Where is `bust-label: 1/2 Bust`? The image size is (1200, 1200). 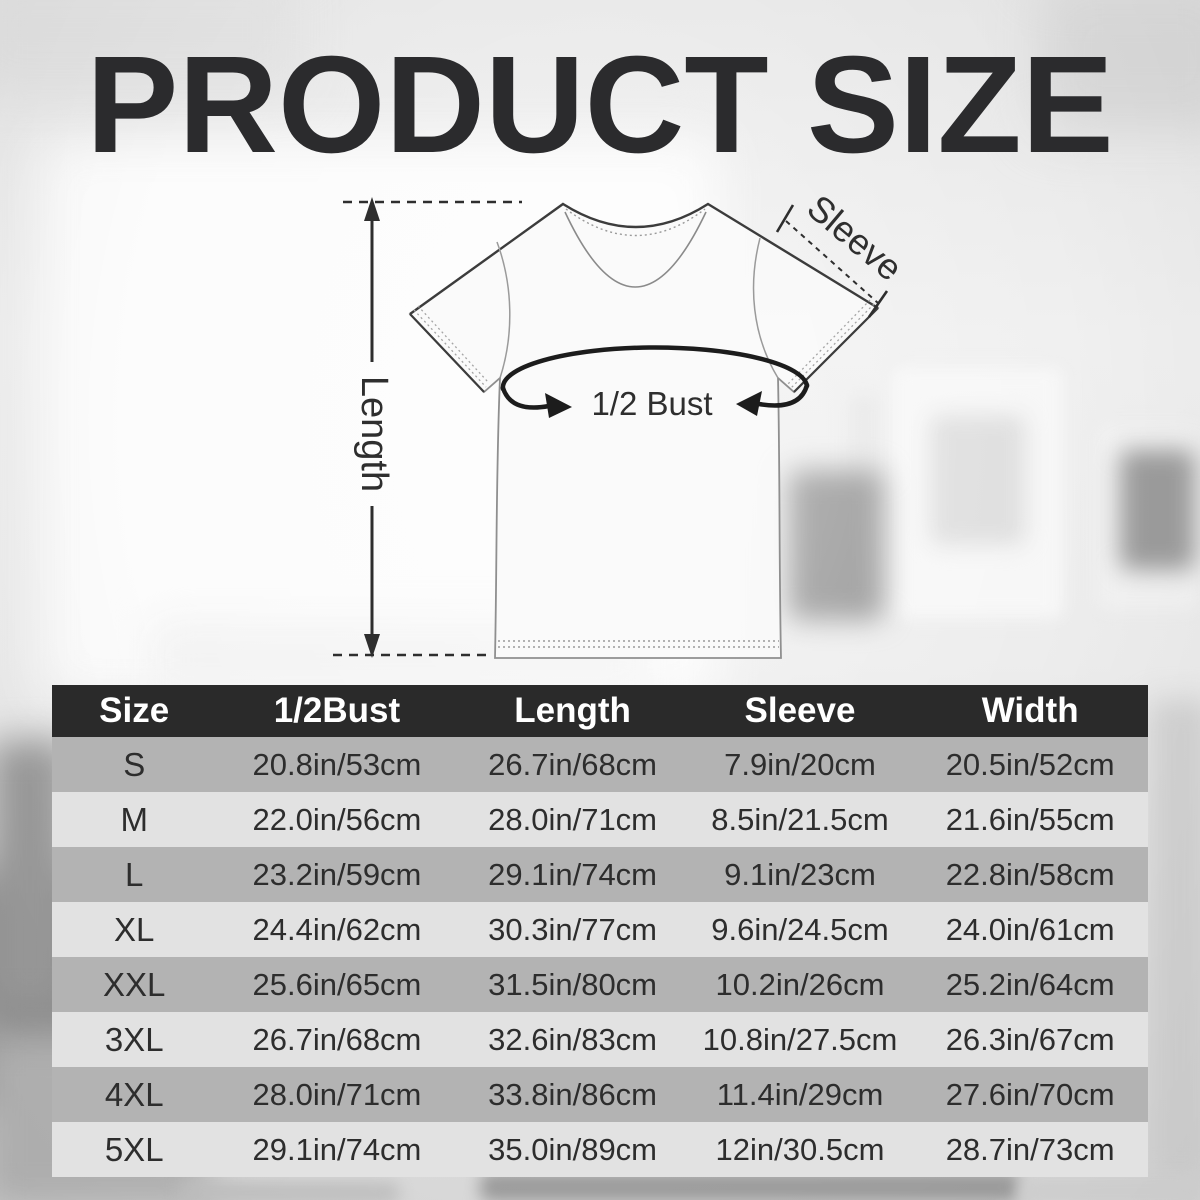
bust-label: 1/2 Bust is located at coordinates (651, 403).